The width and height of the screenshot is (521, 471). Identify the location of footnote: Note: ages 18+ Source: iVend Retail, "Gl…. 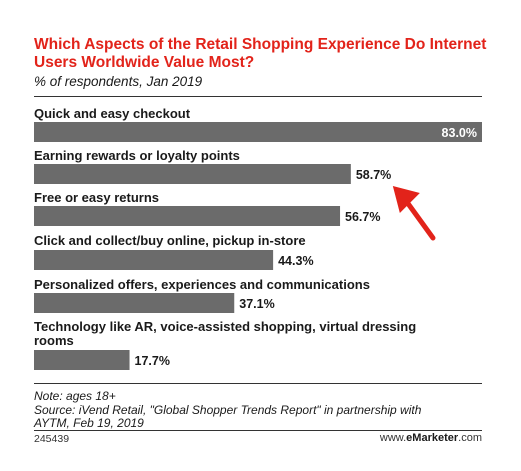
(264, 410).